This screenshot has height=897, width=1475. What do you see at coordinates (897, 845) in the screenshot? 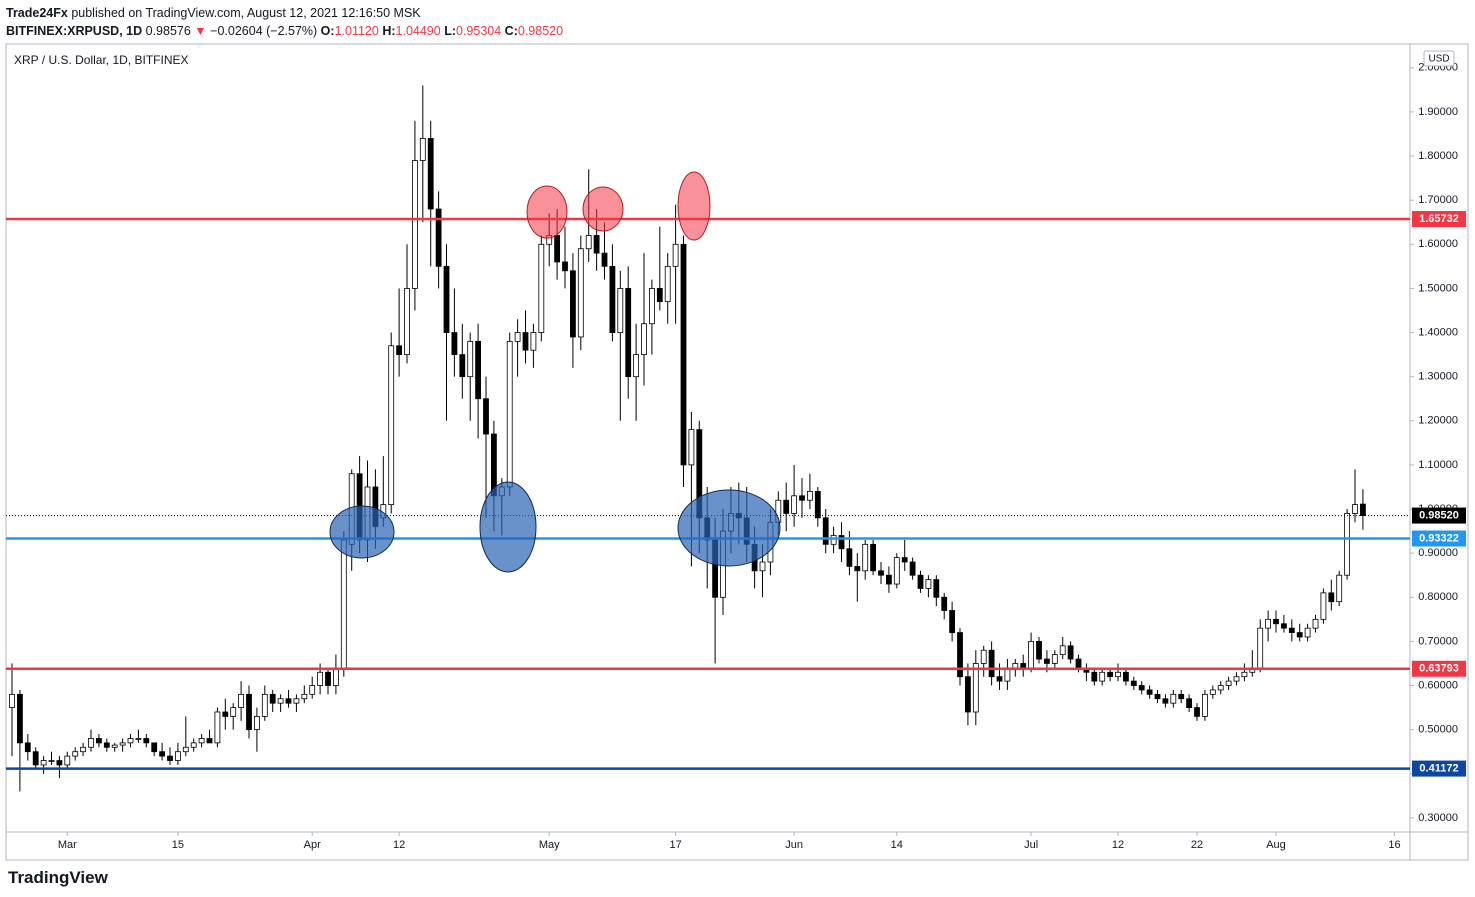
I see `x-tick-label: 14` at bounding box center [897, 845].